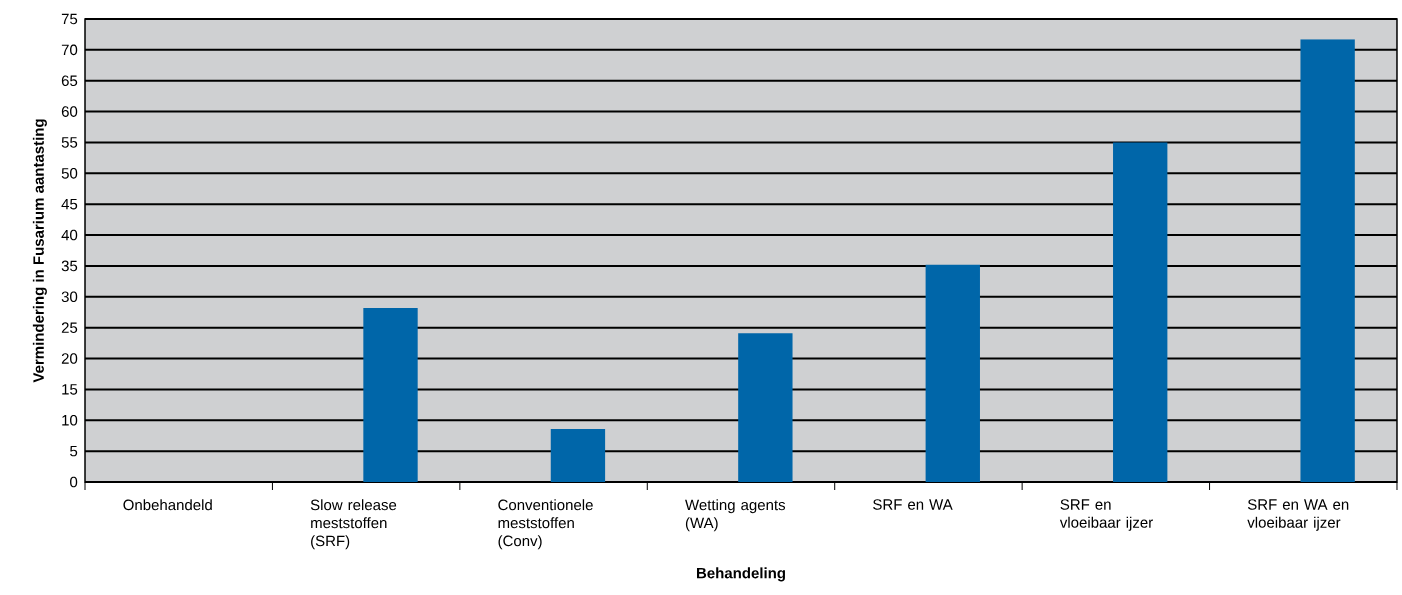  I want to click on y-tick-label: 20, so click(69, 358).